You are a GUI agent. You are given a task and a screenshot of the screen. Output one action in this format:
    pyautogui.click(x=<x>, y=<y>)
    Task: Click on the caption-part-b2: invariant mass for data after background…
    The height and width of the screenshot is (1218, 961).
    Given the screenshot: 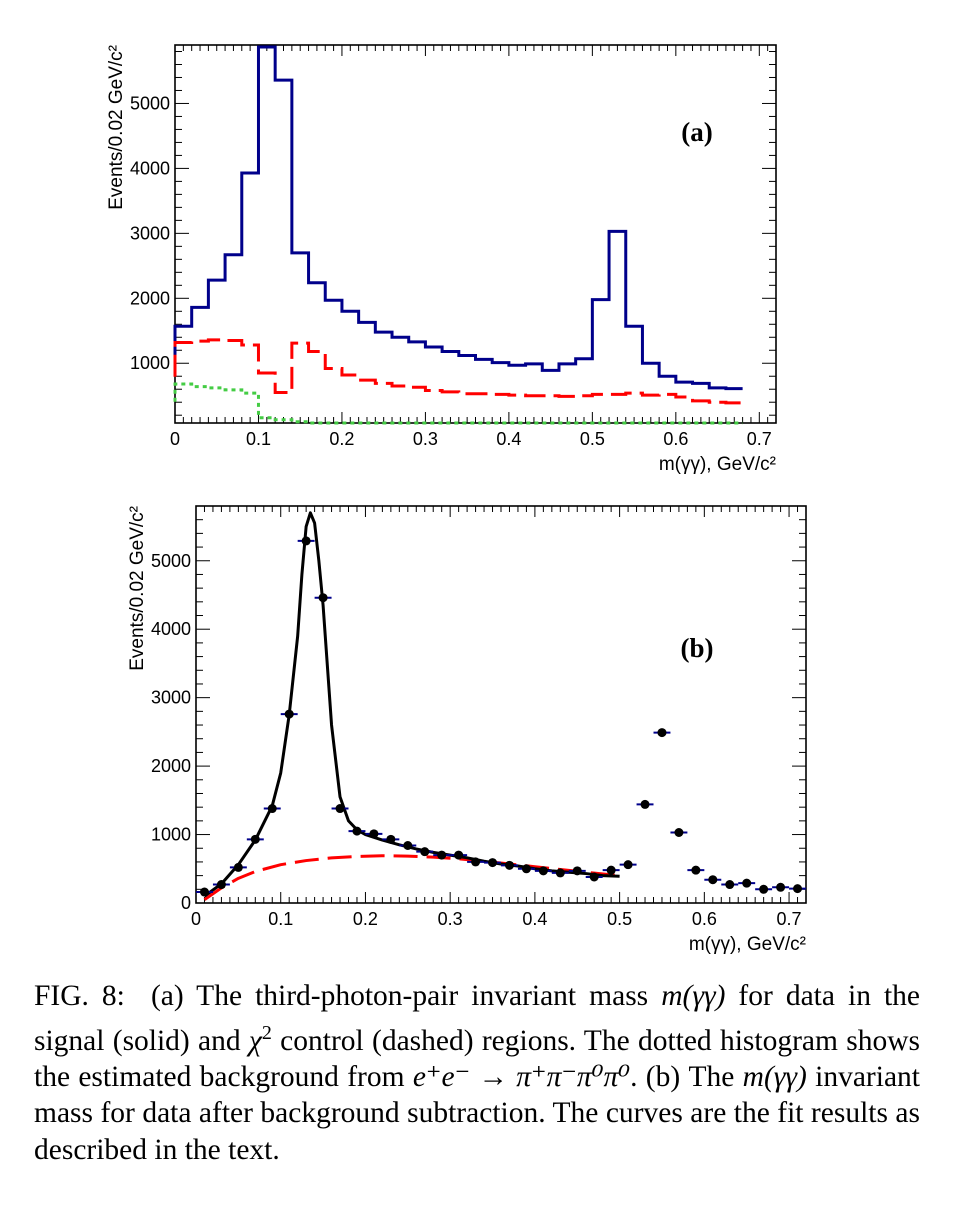 What is the action you would take?
    pyautogui.click(x=477, y=1113)
    